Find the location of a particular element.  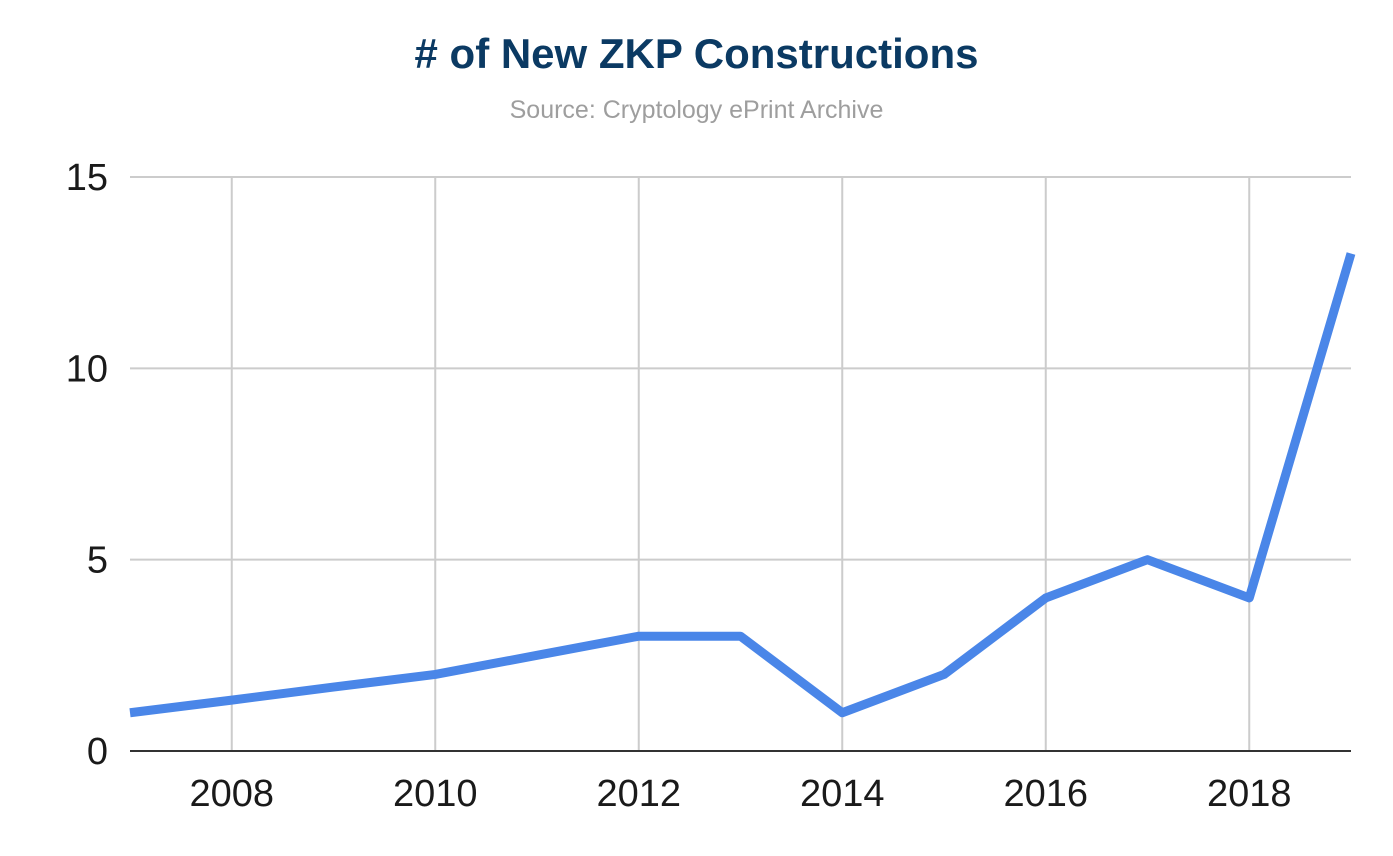

y-tick-label: 0 is located at coordinates (97, 752).